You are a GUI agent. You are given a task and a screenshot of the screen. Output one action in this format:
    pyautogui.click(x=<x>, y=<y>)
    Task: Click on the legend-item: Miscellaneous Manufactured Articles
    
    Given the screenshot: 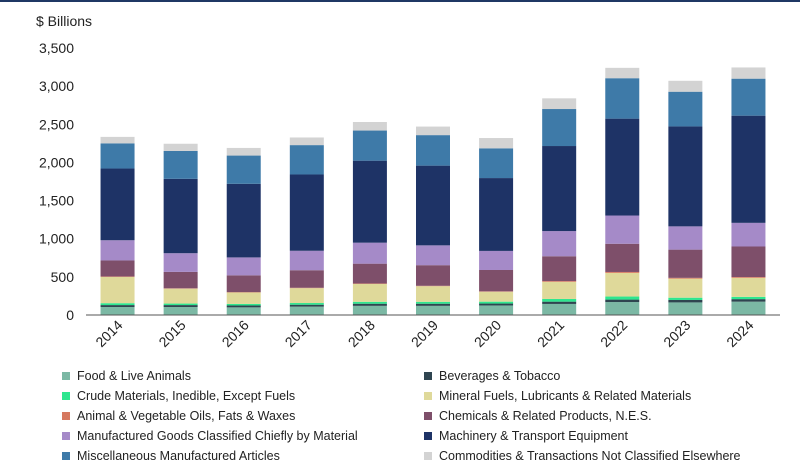 What is the action you would take?
    pyautogui.click(x=243, y=456)
    